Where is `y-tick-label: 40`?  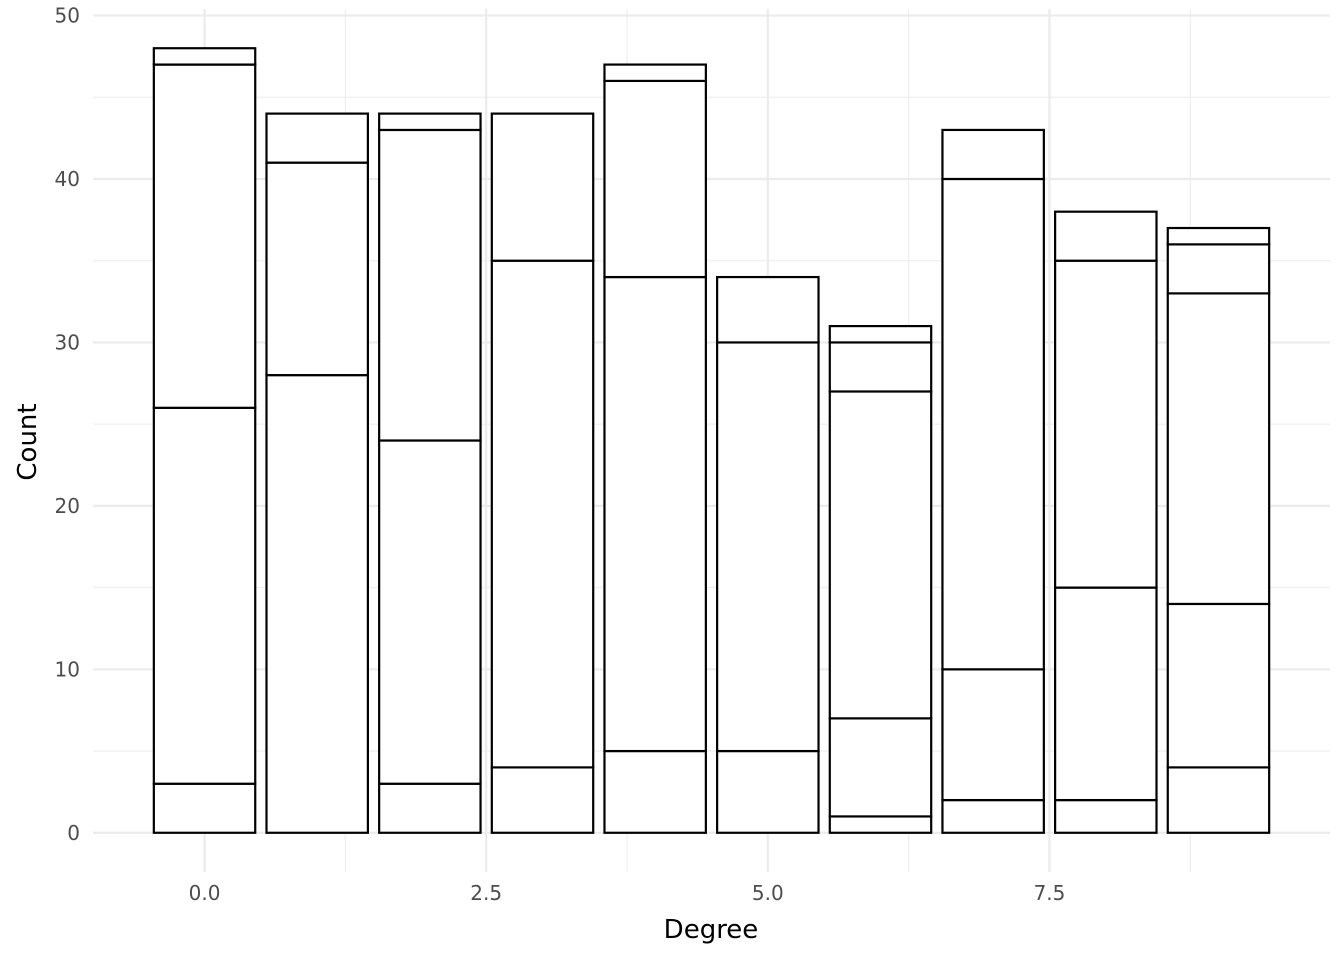
y-tick-label: 40 is located at coordinates (67, 179).